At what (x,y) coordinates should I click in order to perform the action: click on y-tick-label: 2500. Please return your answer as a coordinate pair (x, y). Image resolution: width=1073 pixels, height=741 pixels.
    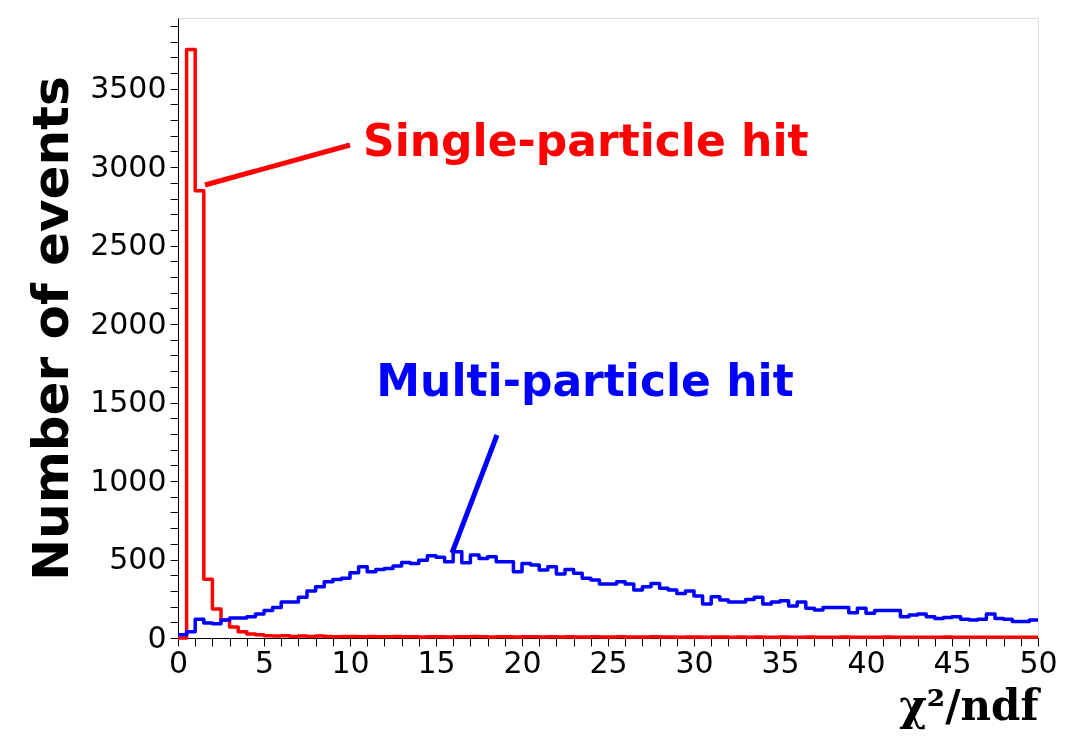
    Looking at the image, I should click on (128, 245).